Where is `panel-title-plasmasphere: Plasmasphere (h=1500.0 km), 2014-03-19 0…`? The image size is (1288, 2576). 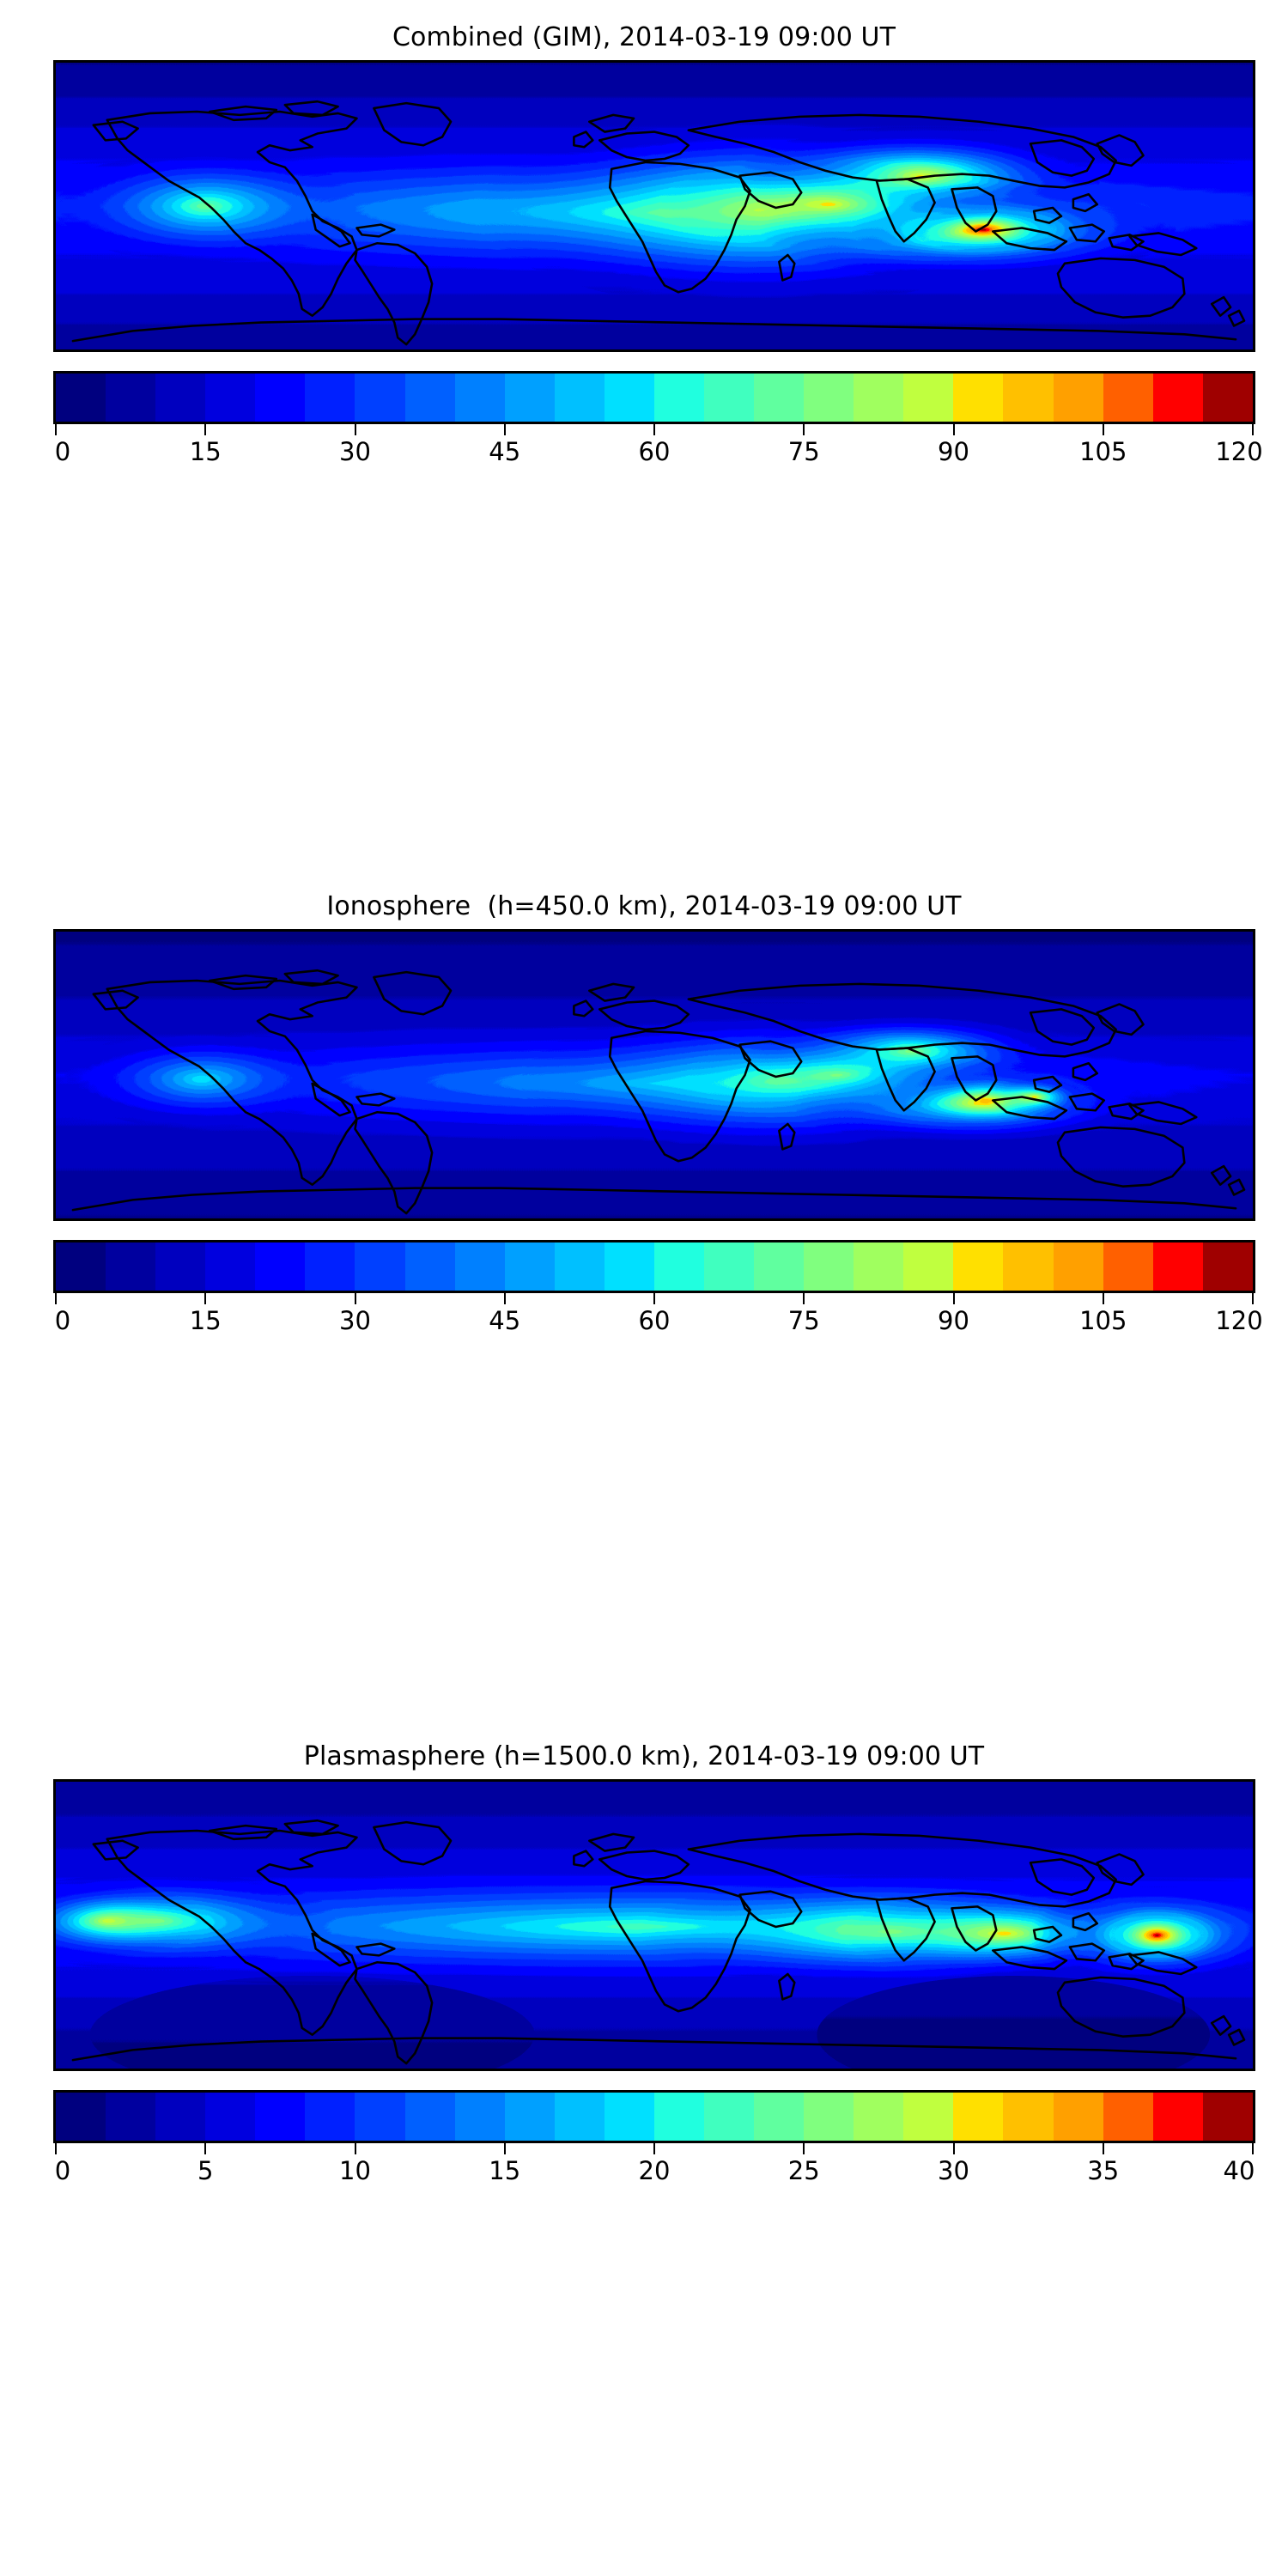
panel-title-plasmasphere: Plasmasphere (h=1500.0 km), 2014-03-19 0… is located at coordinates (644, 1756).